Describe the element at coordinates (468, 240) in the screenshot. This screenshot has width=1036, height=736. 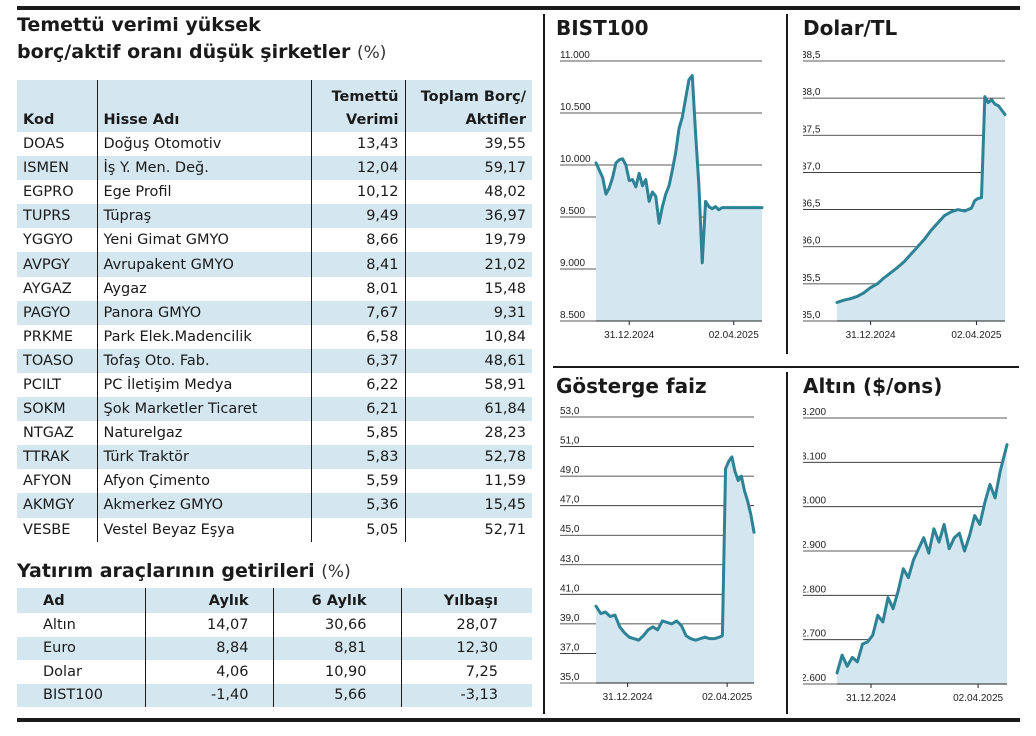
I see `cell-debt: 19,79` at that location.